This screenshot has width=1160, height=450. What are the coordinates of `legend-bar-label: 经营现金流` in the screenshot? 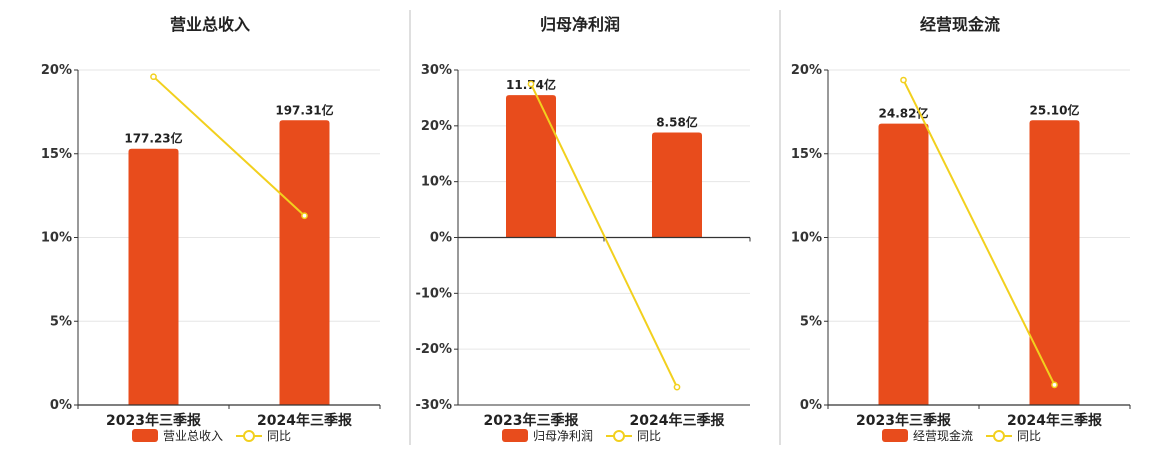 It's located at (943, 435).